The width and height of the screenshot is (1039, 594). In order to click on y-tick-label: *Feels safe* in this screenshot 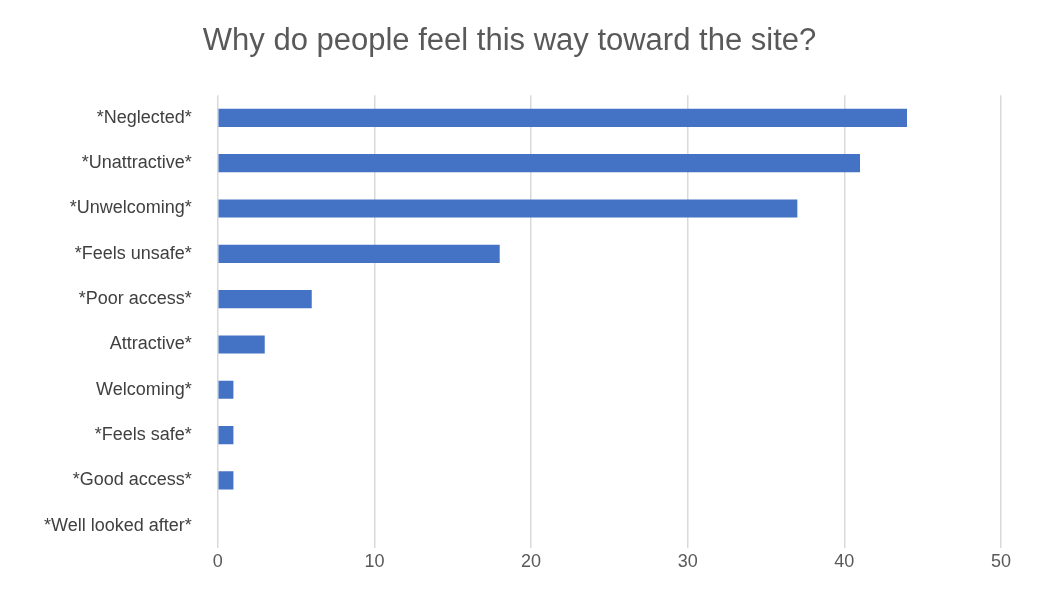, I will do `click(143, 434)`.